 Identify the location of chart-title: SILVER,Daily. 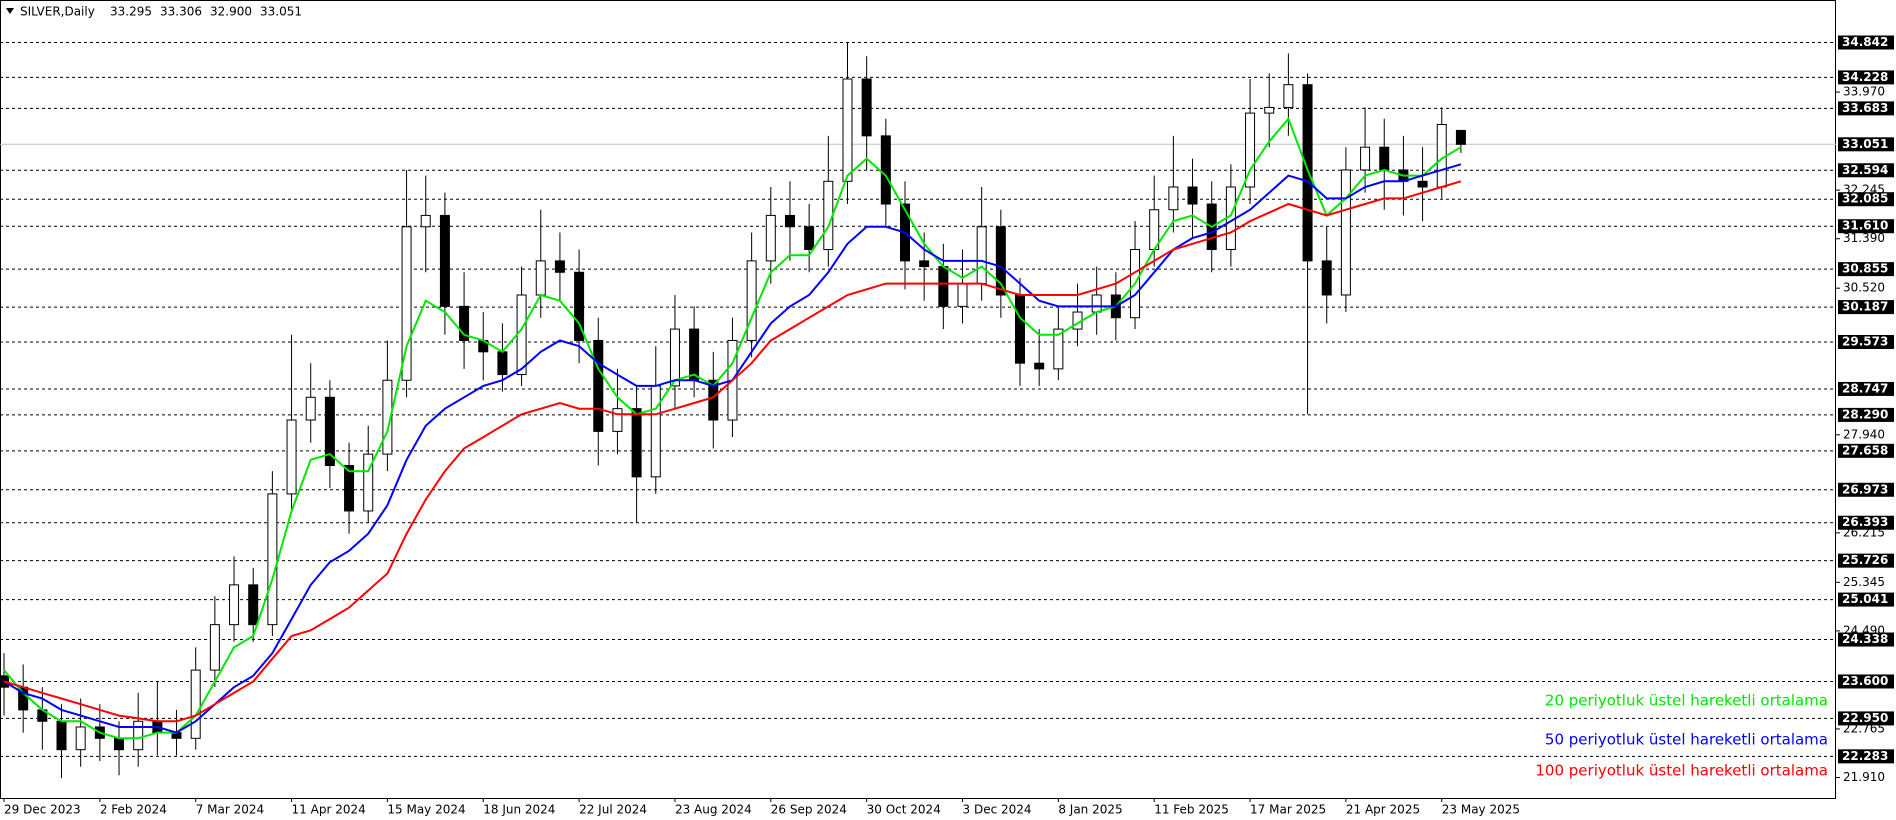
(57, 12).